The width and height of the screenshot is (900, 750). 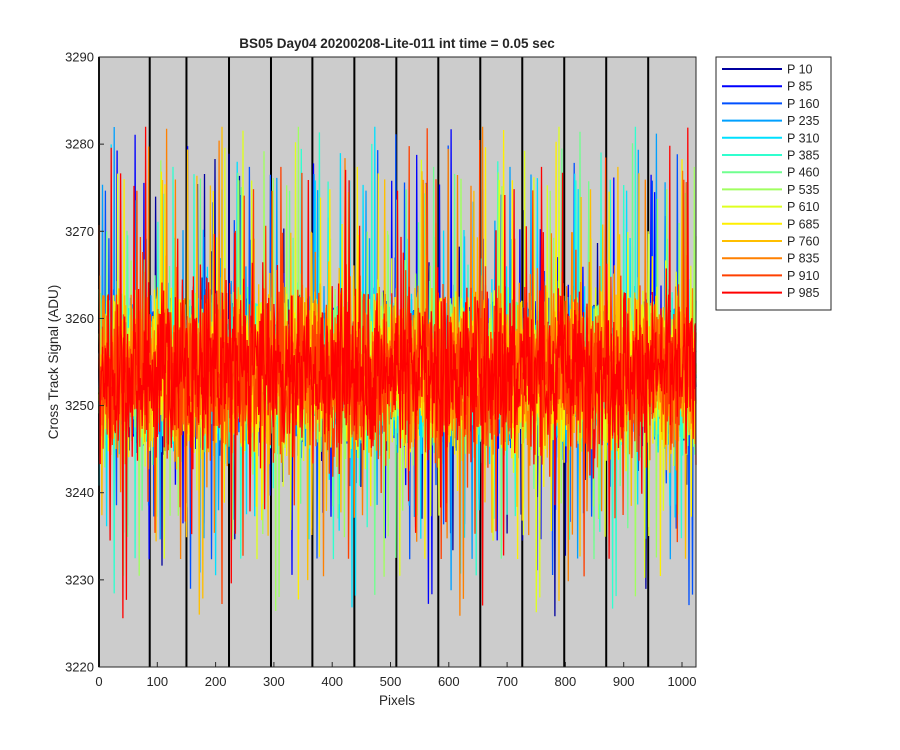 What do you see at coordinates (98, 681) in the screenshot?
I see `x-tick-label: 0` at bounding box center [98, 681].